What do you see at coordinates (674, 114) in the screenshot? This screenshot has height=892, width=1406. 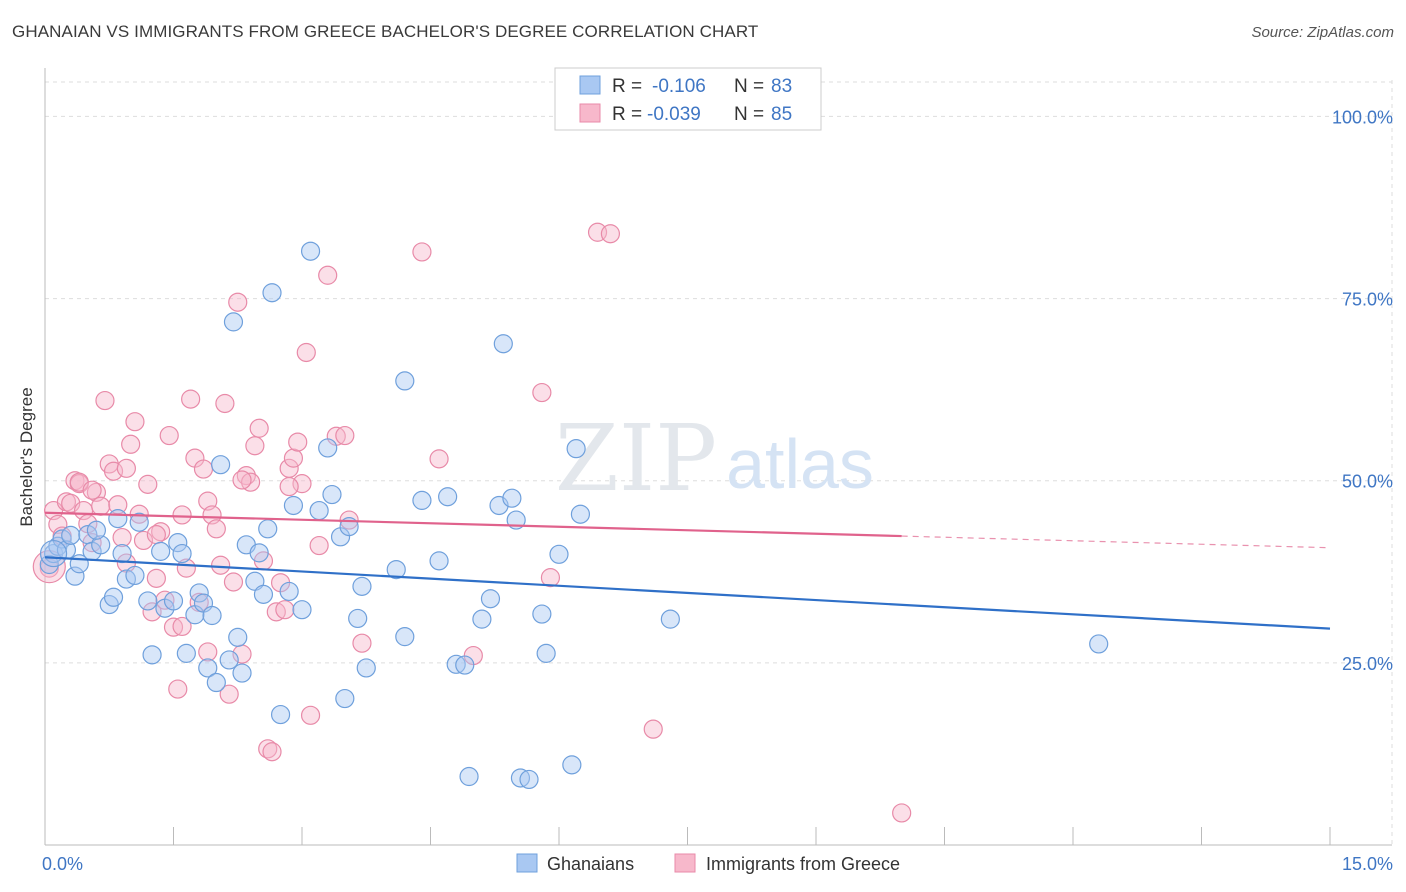 I see `legend-r-value-2: -0.039` at bounding box center [674, 114].